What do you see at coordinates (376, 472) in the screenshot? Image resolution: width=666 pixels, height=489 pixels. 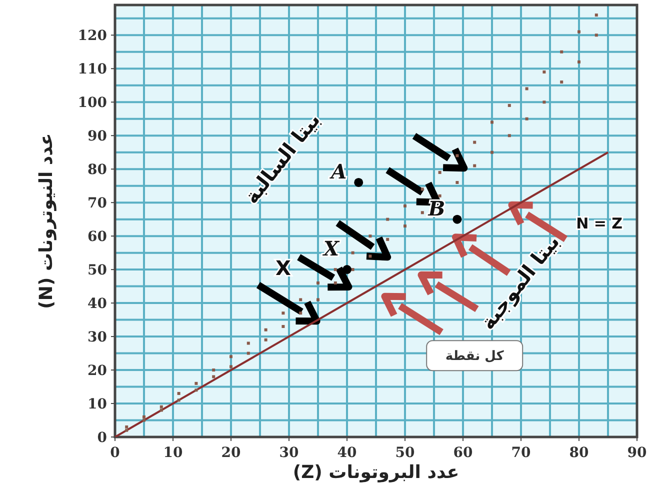 I see `x-axis-title: عدد البروتونات (Z)` at bounding box center [376, 472].